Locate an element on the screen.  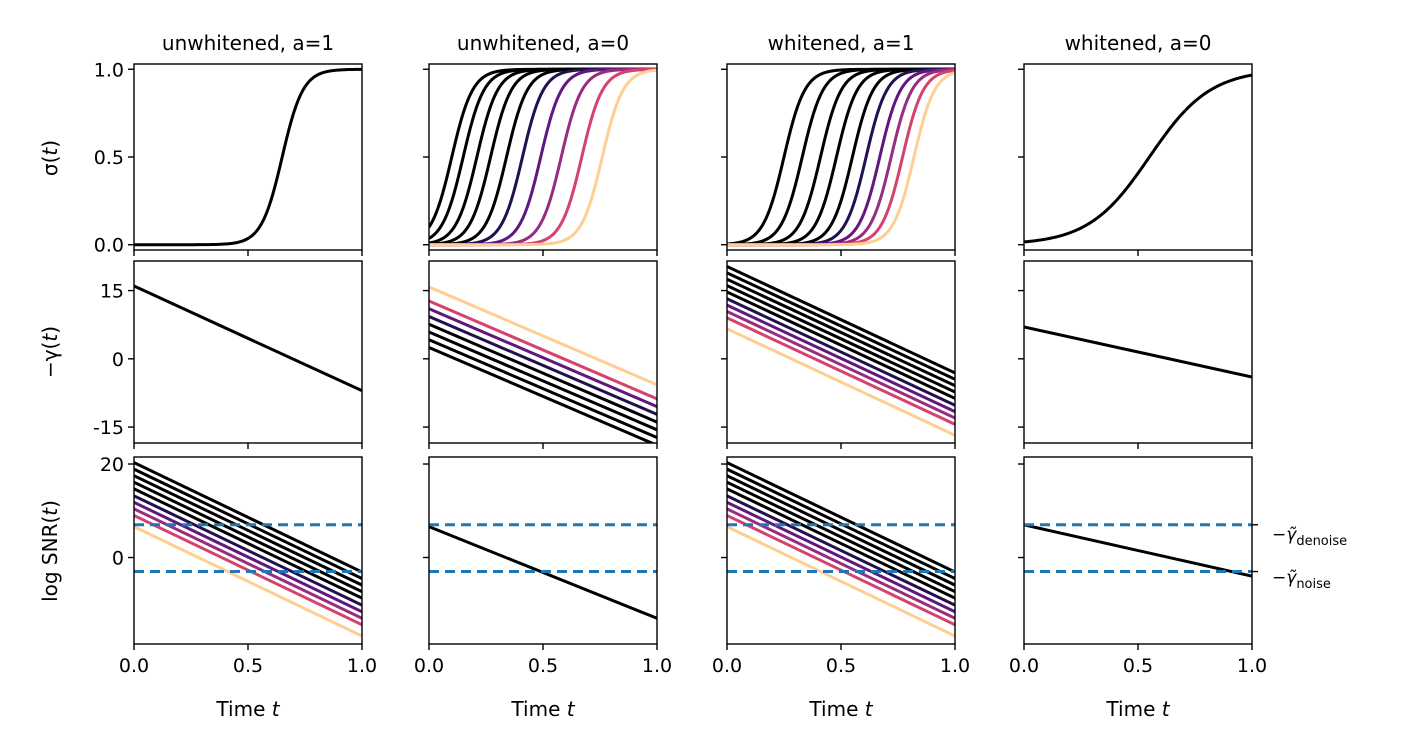
panel-r1-c3 is located at coordinates (838, 159).